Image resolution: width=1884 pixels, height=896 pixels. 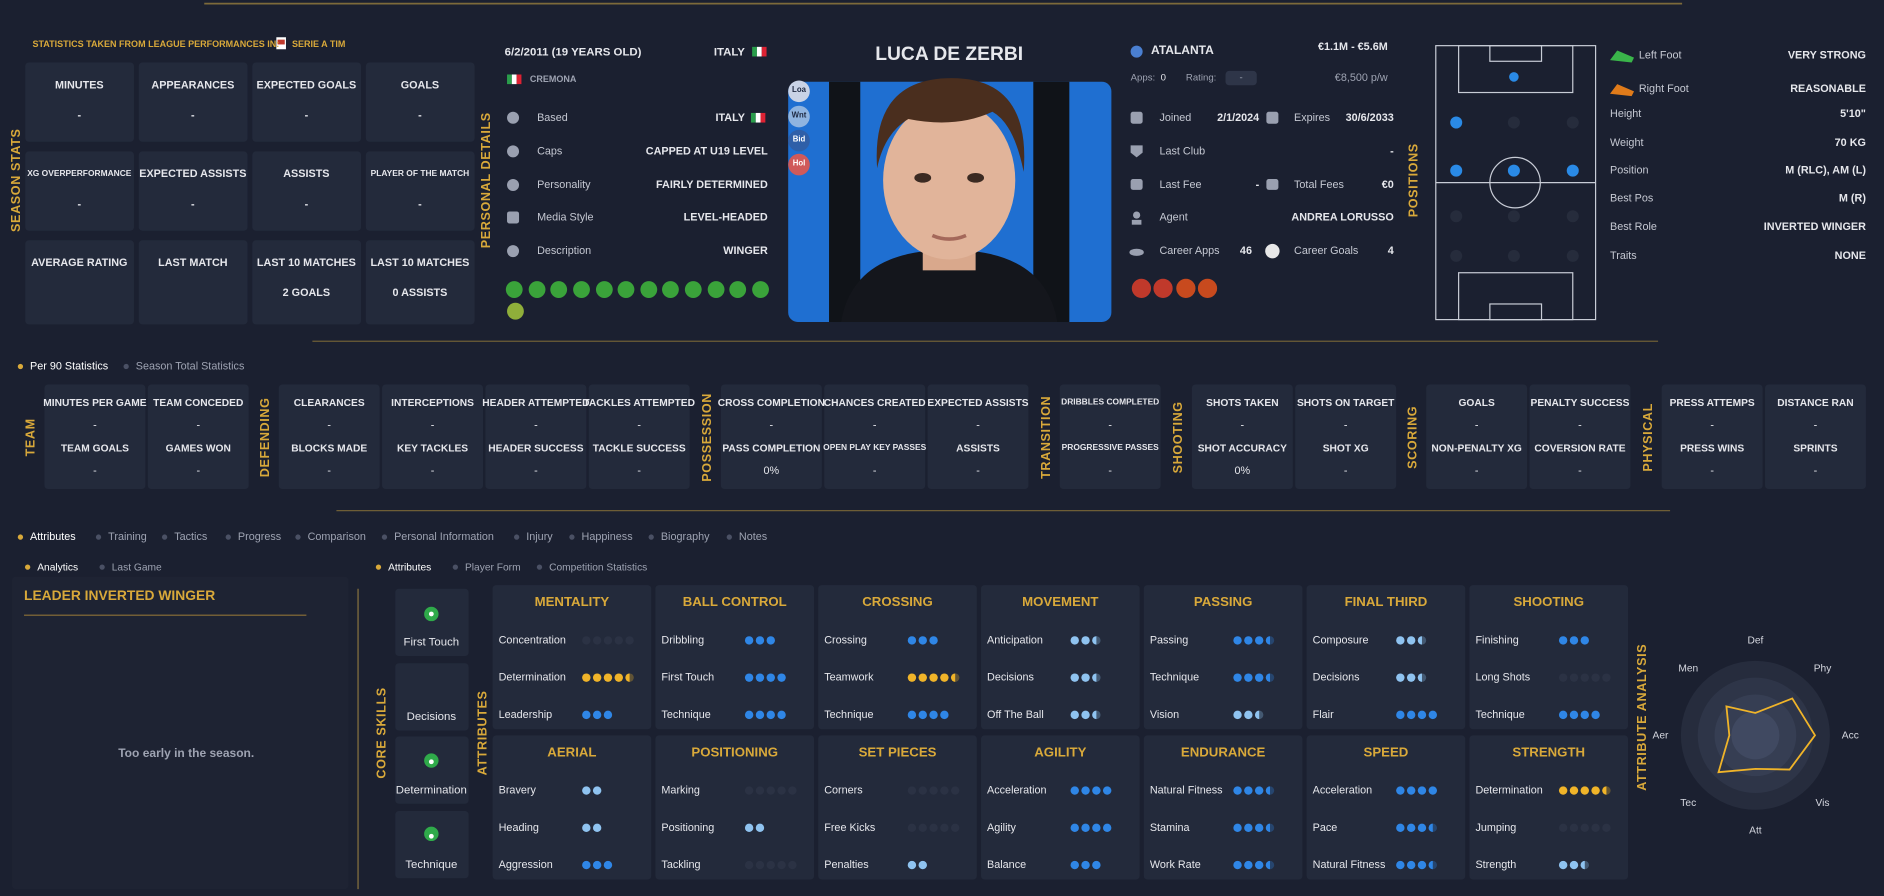 What do you see at coordinates (1387, 184) in the screenshot?
I see `label: €0` at bounding box center [1387, 184].